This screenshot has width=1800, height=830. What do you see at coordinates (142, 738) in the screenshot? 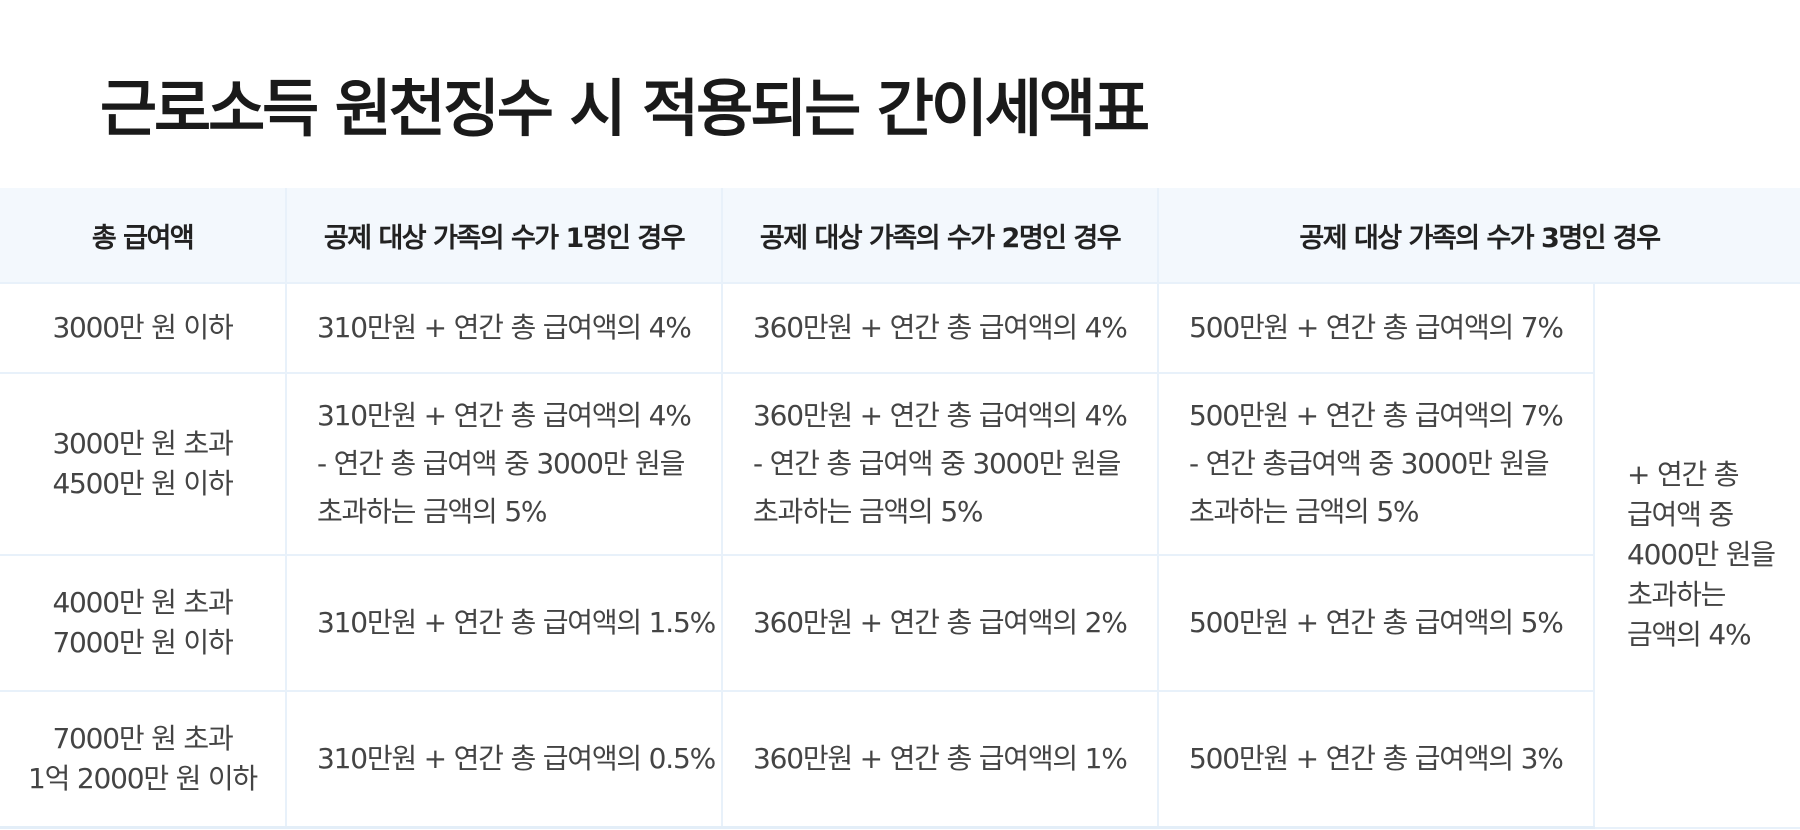
I see `income-line: 7000만 원 초과` at bounding box center [142, 738].